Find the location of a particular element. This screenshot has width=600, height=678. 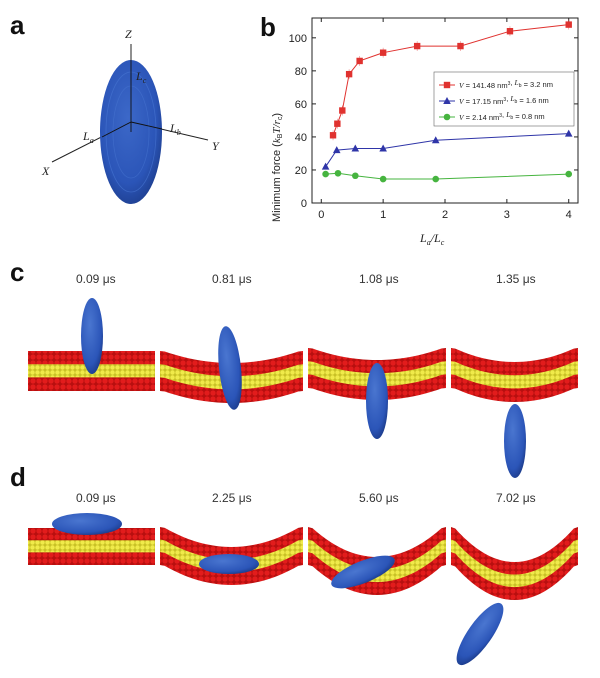

y-tick-label: 60 is located at coordinates (301, 105).